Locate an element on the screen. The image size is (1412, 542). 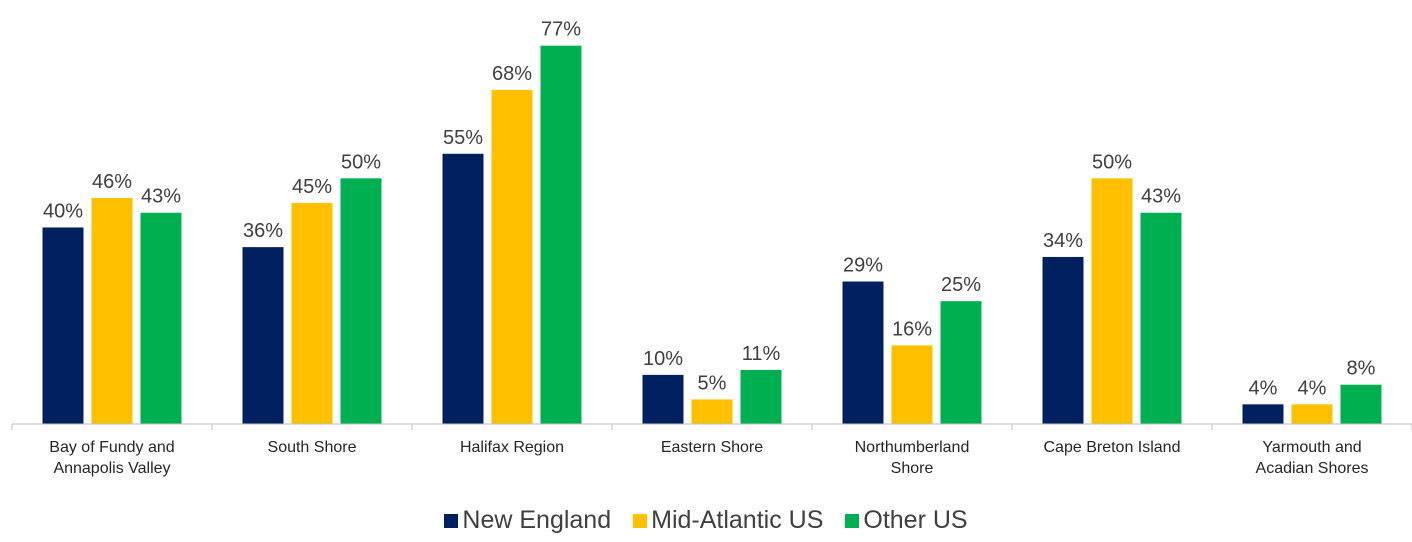
legend-item: Other US is located at coordinates (906, 520).